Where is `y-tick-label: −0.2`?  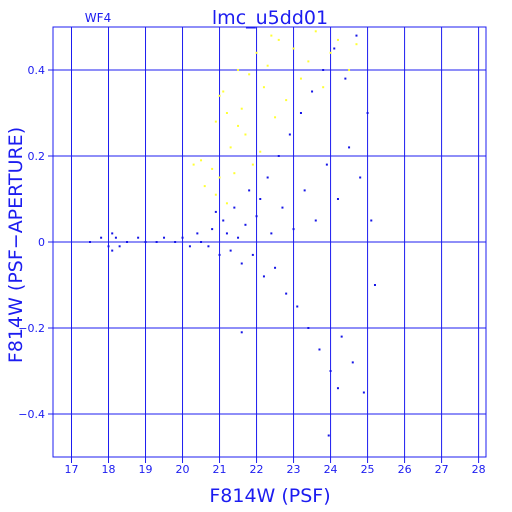
y-tick-label: −0.2 is located at coordinates (31, 328).